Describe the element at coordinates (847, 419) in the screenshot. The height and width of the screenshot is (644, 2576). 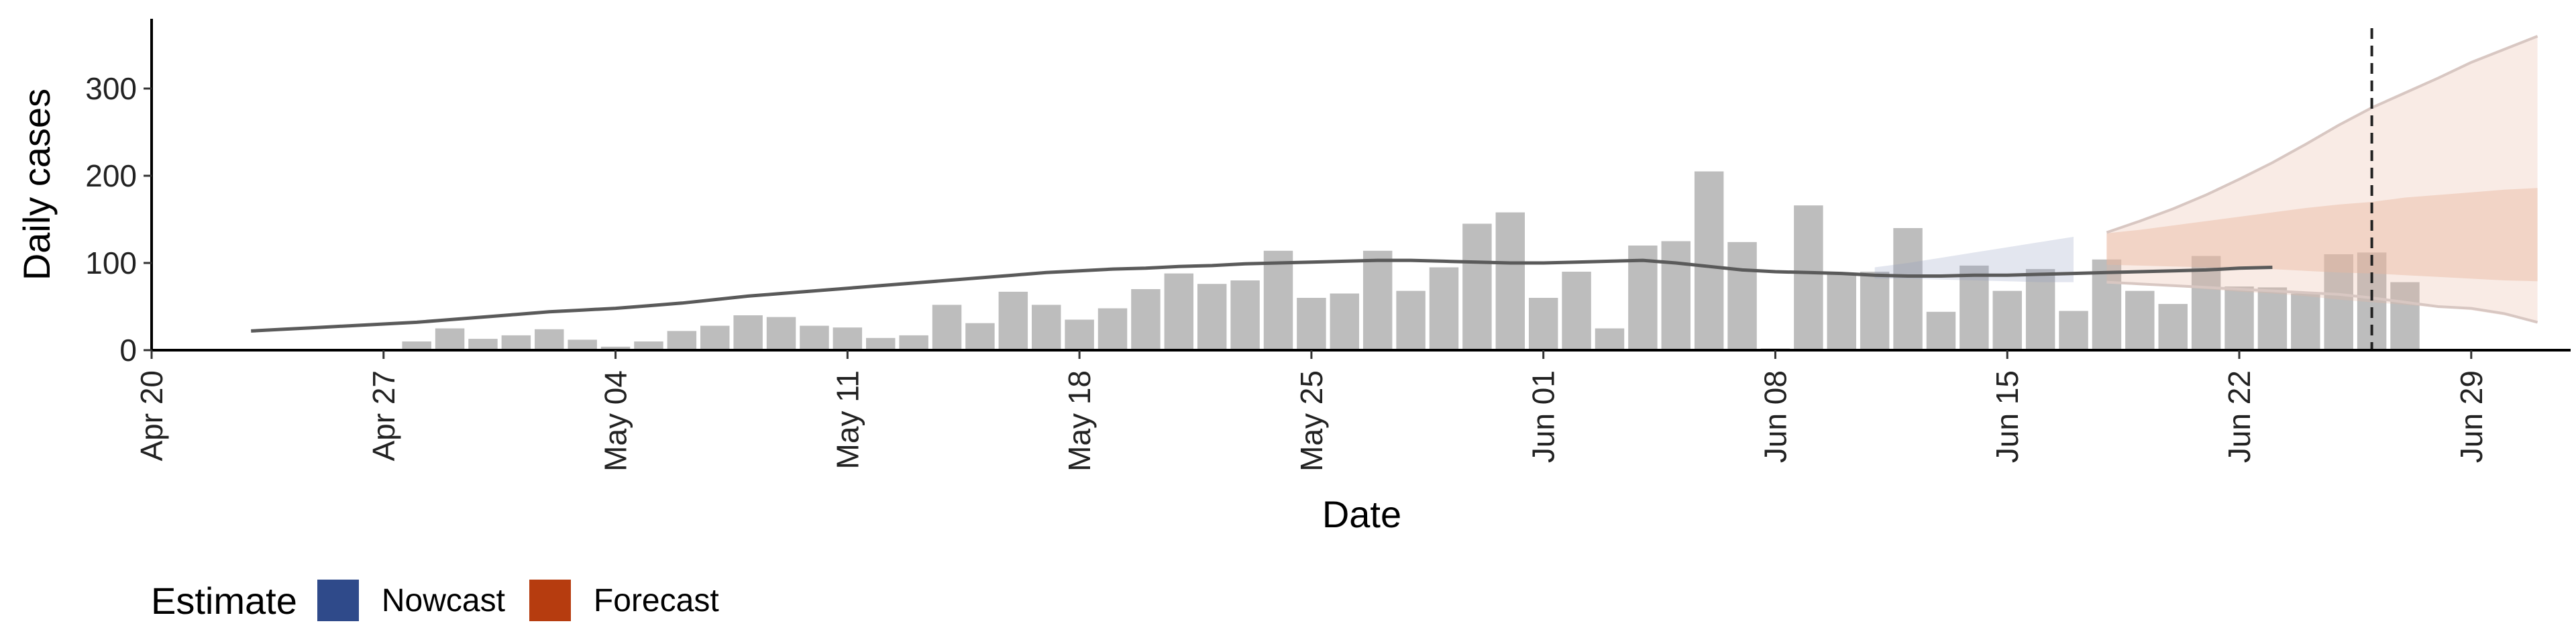
I see `x-tick-label: May 11` at that location.